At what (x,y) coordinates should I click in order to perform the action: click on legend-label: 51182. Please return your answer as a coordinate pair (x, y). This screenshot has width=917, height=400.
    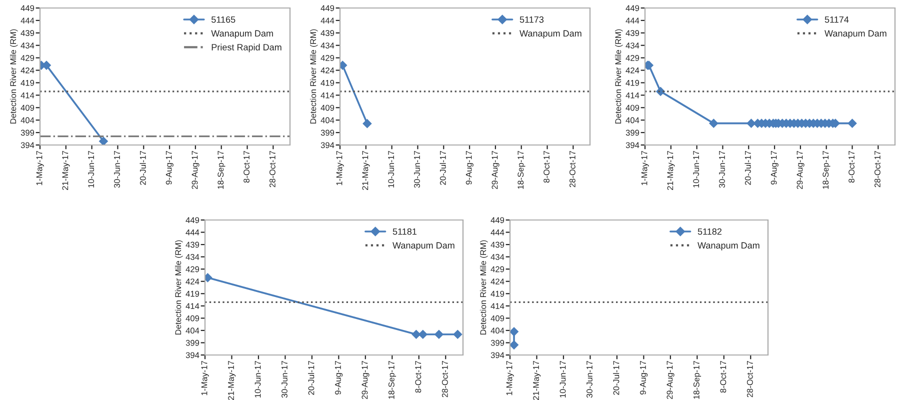
    Looking at the image, I should click on (710, 231).